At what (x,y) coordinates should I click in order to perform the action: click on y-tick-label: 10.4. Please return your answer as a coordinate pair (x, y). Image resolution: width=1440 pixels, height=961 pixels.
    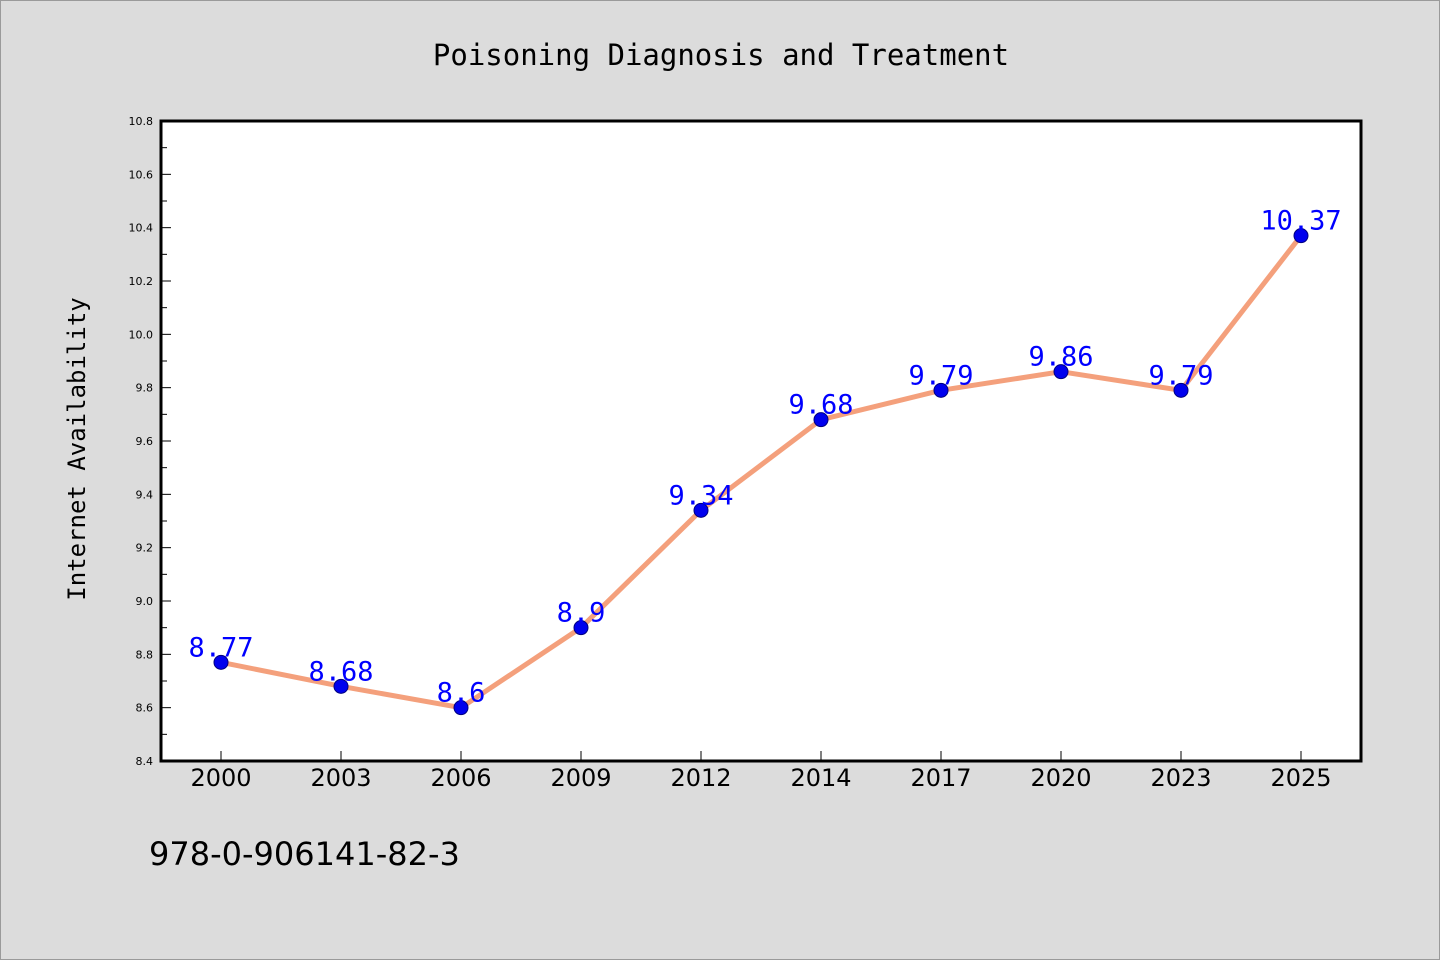
    Looking at the image, I should click on (141, 228).